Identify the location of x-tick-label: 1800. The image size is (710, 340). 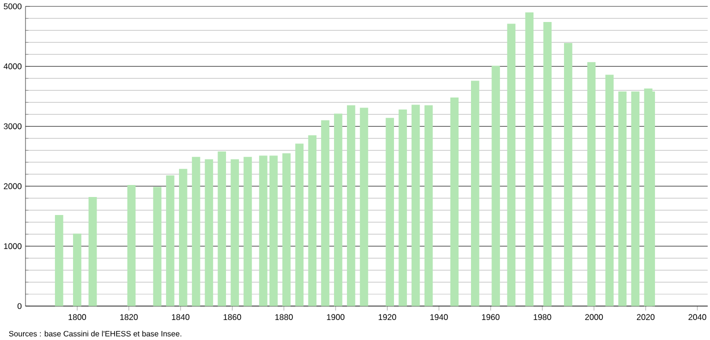
(77, 317).